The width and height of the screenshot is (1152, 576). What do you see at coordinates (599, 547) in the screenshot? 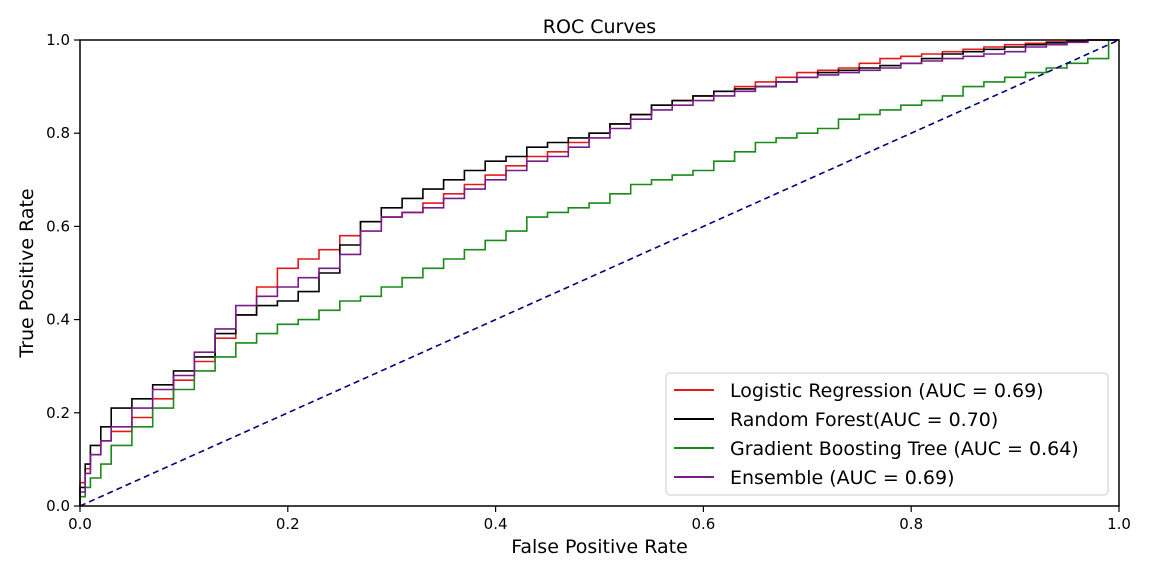
I see `x-axis-label: False Positive Rate` at bounding box center [599, 547].